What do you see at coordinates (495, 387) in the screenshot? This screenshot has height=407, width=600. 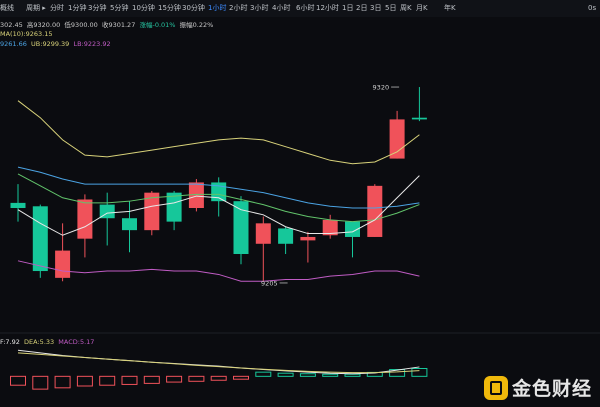 I see `logo-icon` at bounding box center [495, 387].